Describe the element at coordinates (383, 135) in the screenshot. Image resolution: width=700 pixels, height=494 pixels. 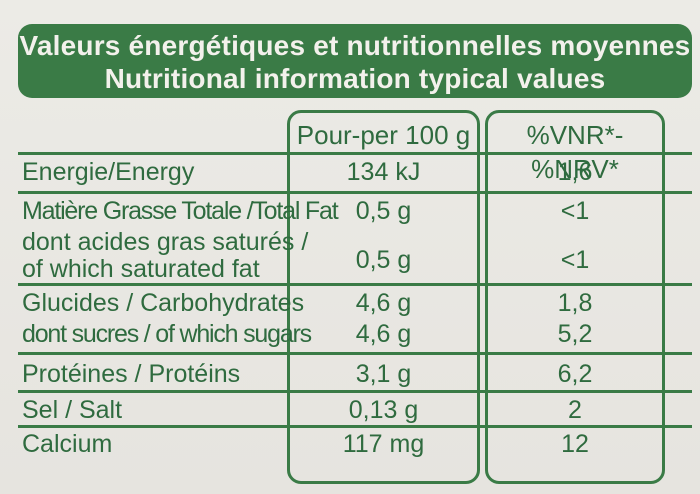
I see `column-header-per-100g: Pour-per 100 g` at that location.